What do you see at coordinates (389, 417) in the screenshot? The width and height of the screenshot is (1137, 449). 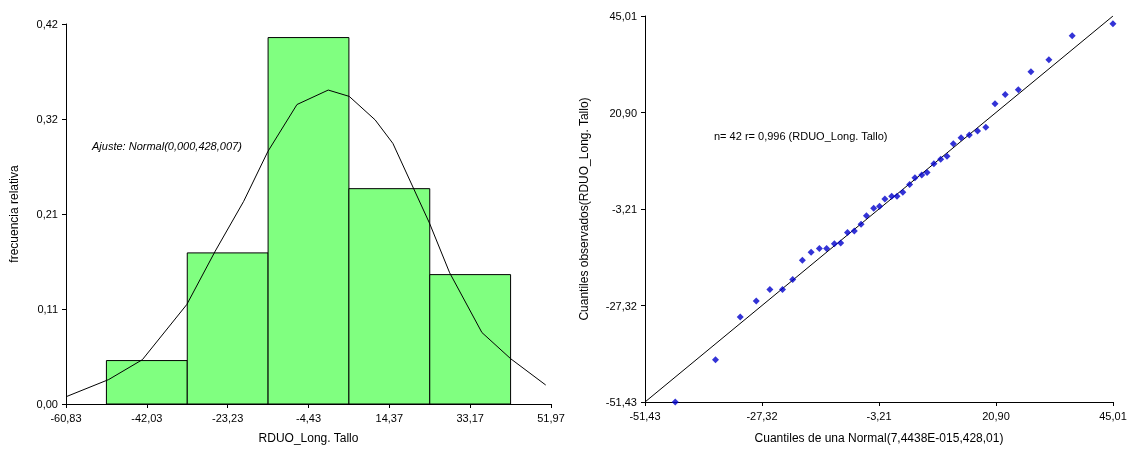 I see `x-tick-label: 14,37` at bounding box center [389, 417].